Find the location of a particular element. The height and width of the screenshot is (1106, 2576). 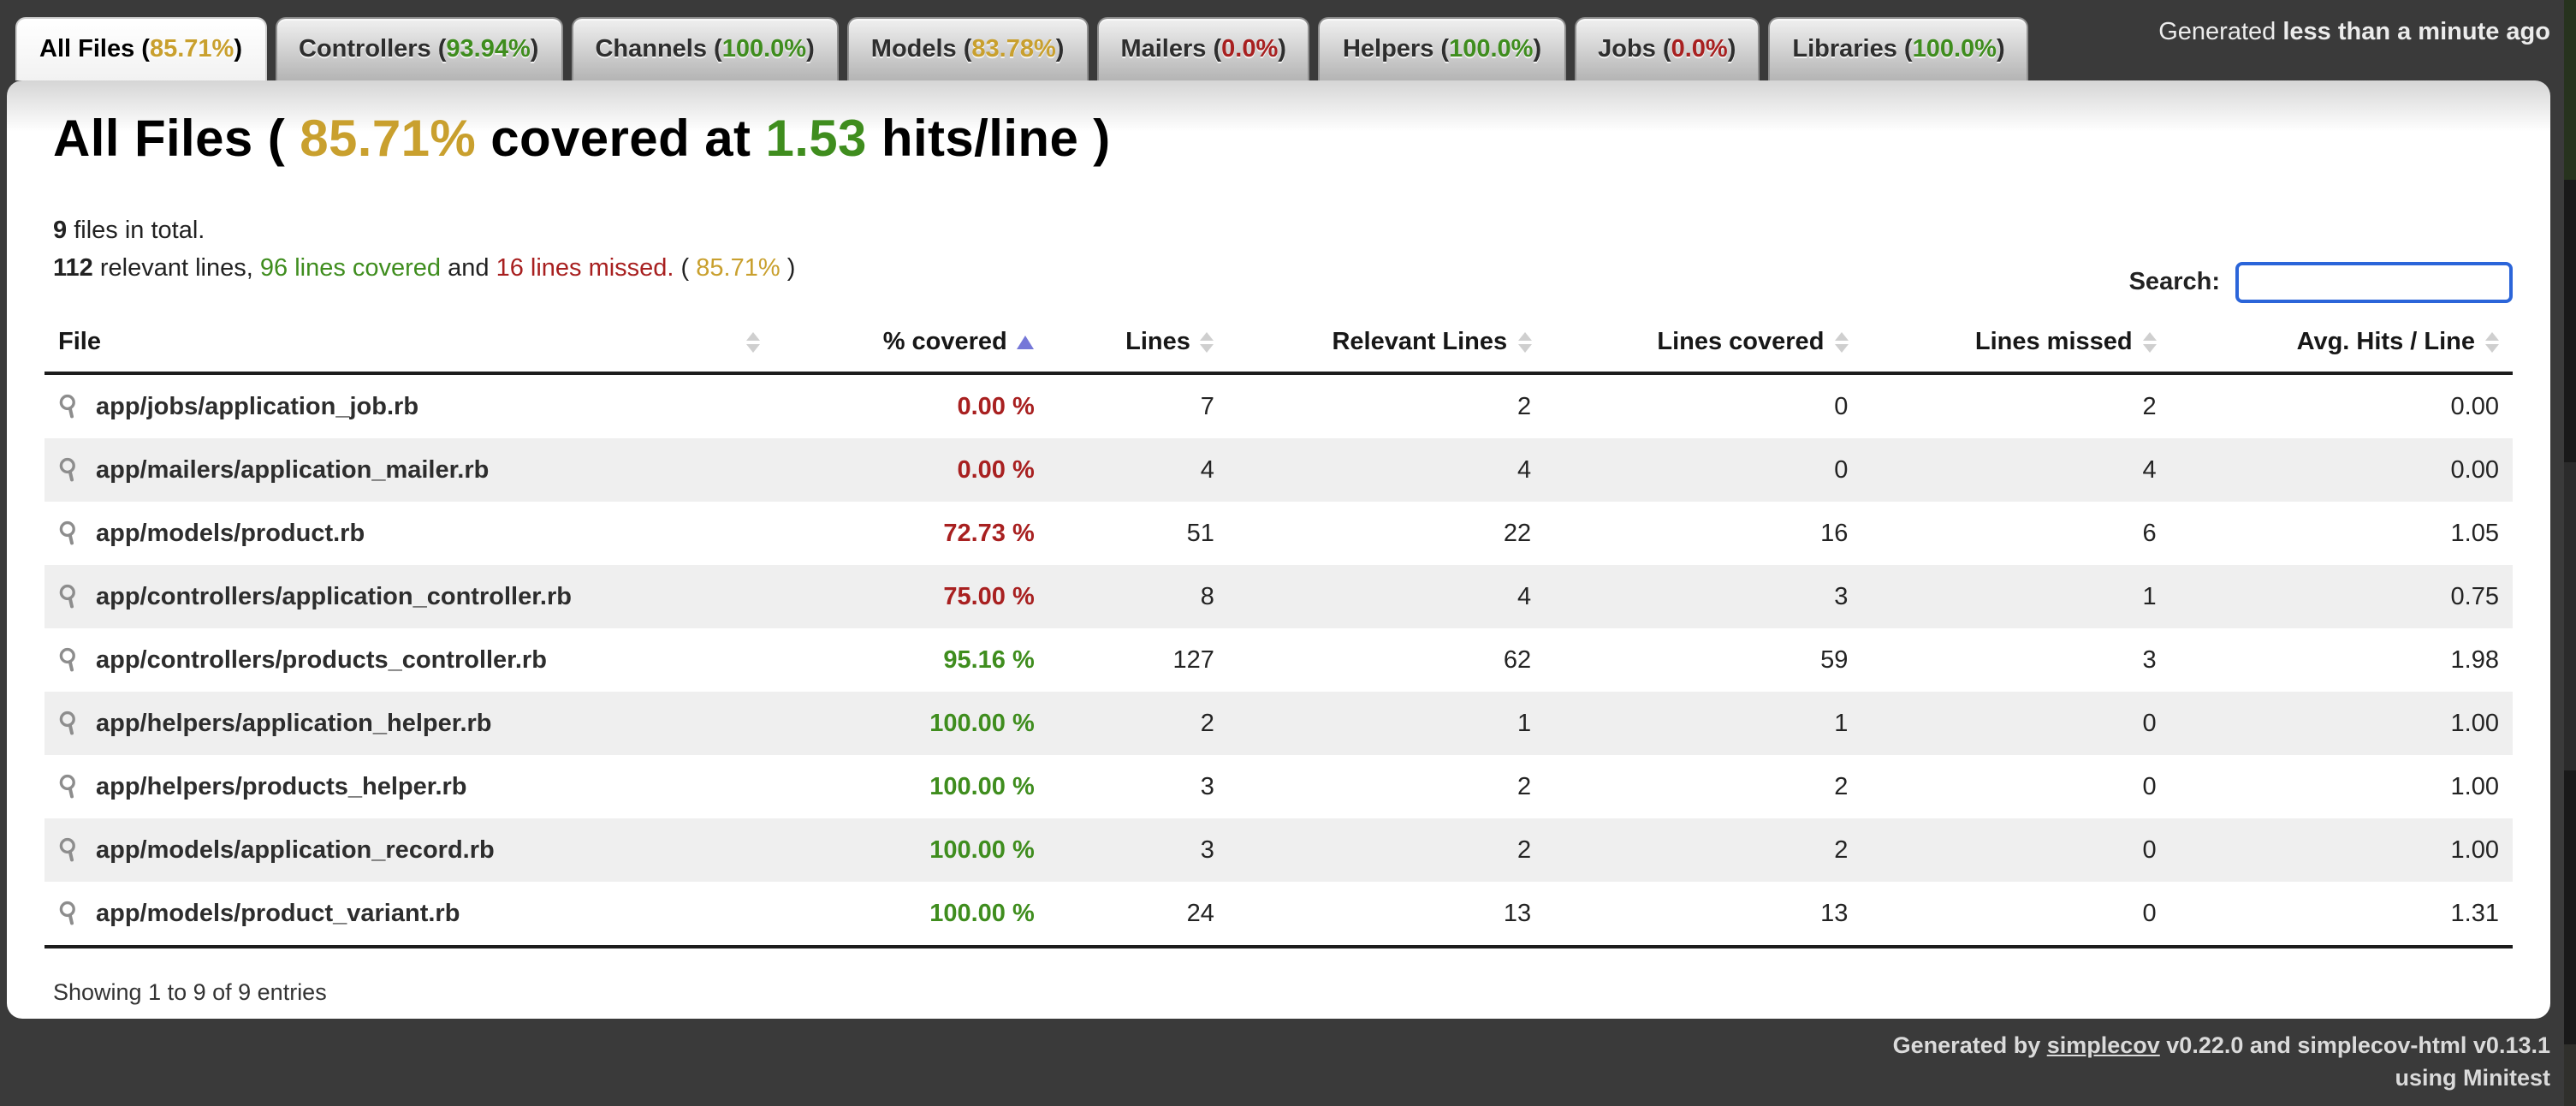

tab-all-files: All Files ( 85.71% ) is located at coordinates (140, 49).